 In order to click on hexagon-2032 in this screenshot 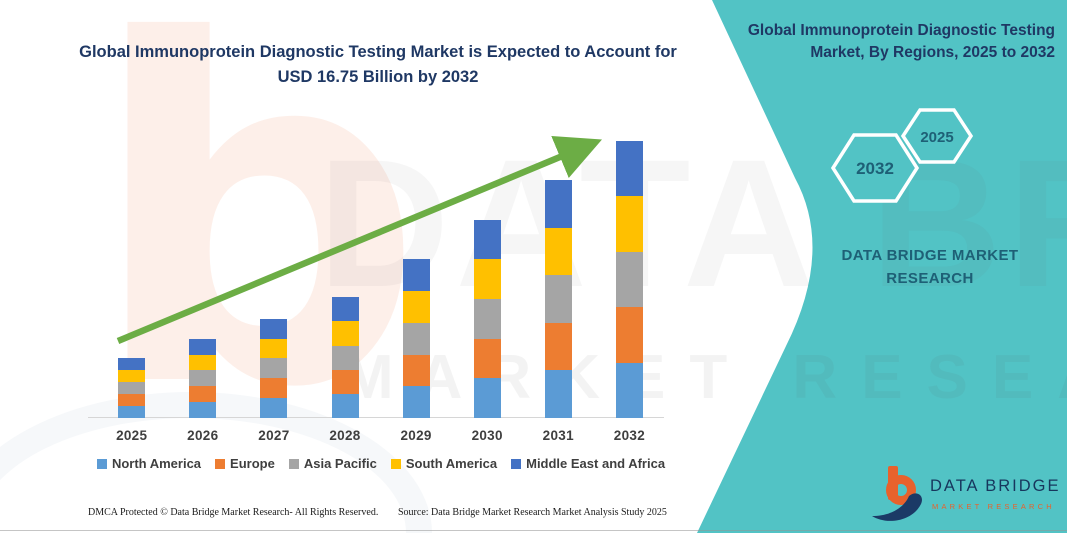, I will do `click(875, 168)`.